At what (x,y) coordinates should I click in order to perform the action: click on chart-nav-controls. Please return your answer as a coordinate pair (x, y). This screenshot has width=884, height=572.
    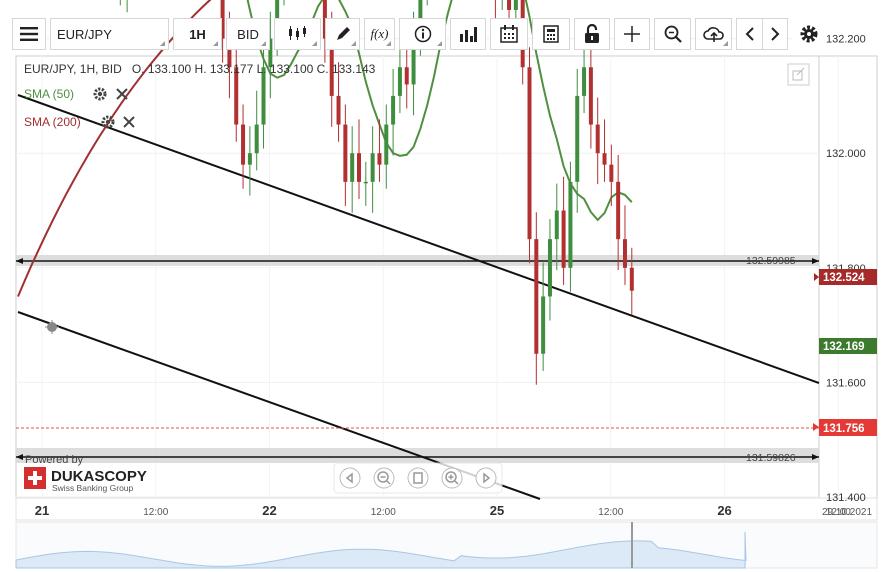
    Looking at the image, I should click on (418, 478).